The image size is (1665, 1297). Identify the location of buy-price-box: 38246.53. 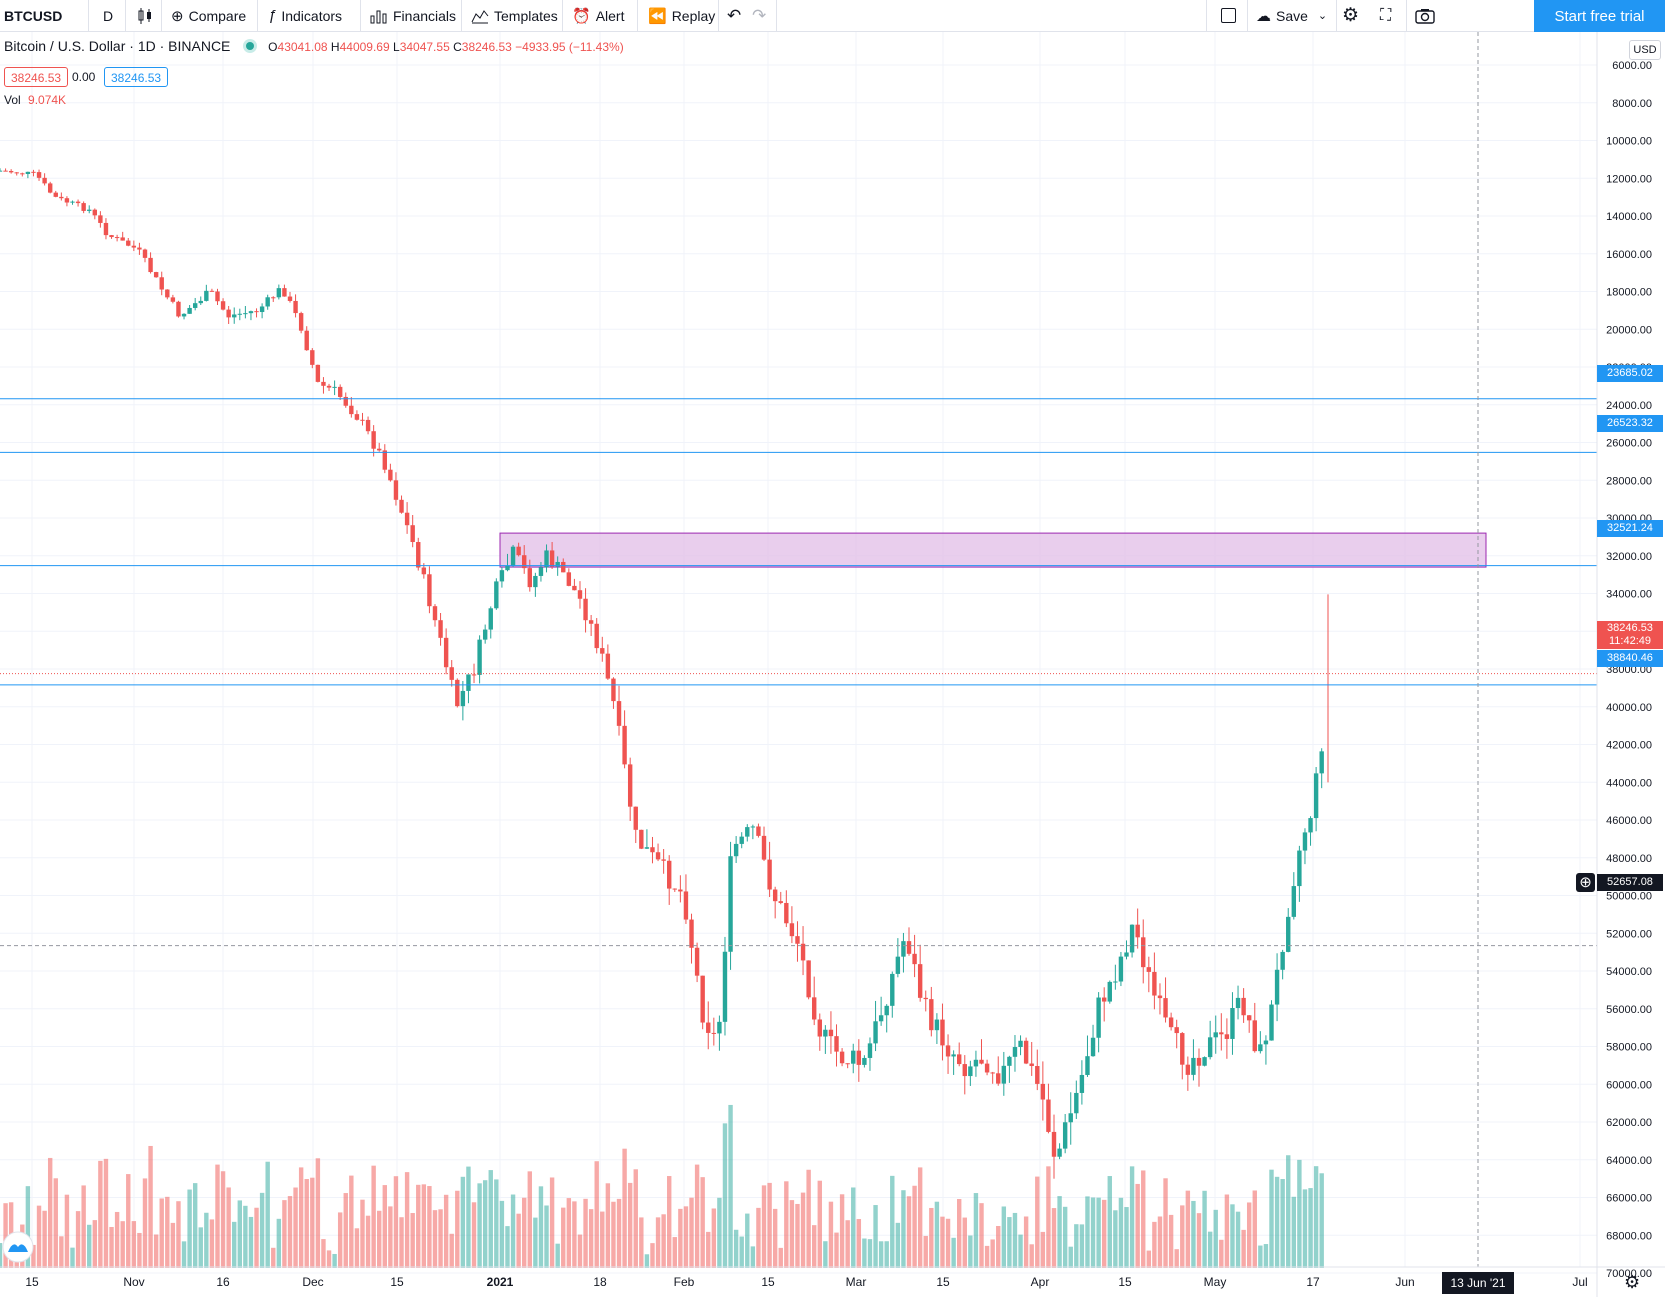
(136, 77).